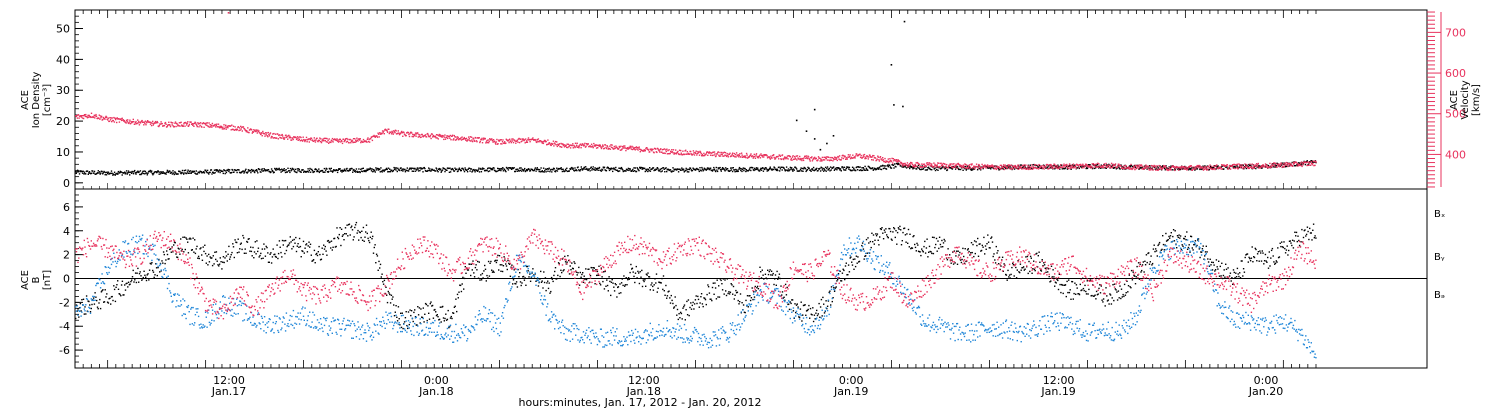  Describe the element at coordinates (1465, 99) in the screenshot. I see `velocity-axis-title-line: Velocity` at that location.